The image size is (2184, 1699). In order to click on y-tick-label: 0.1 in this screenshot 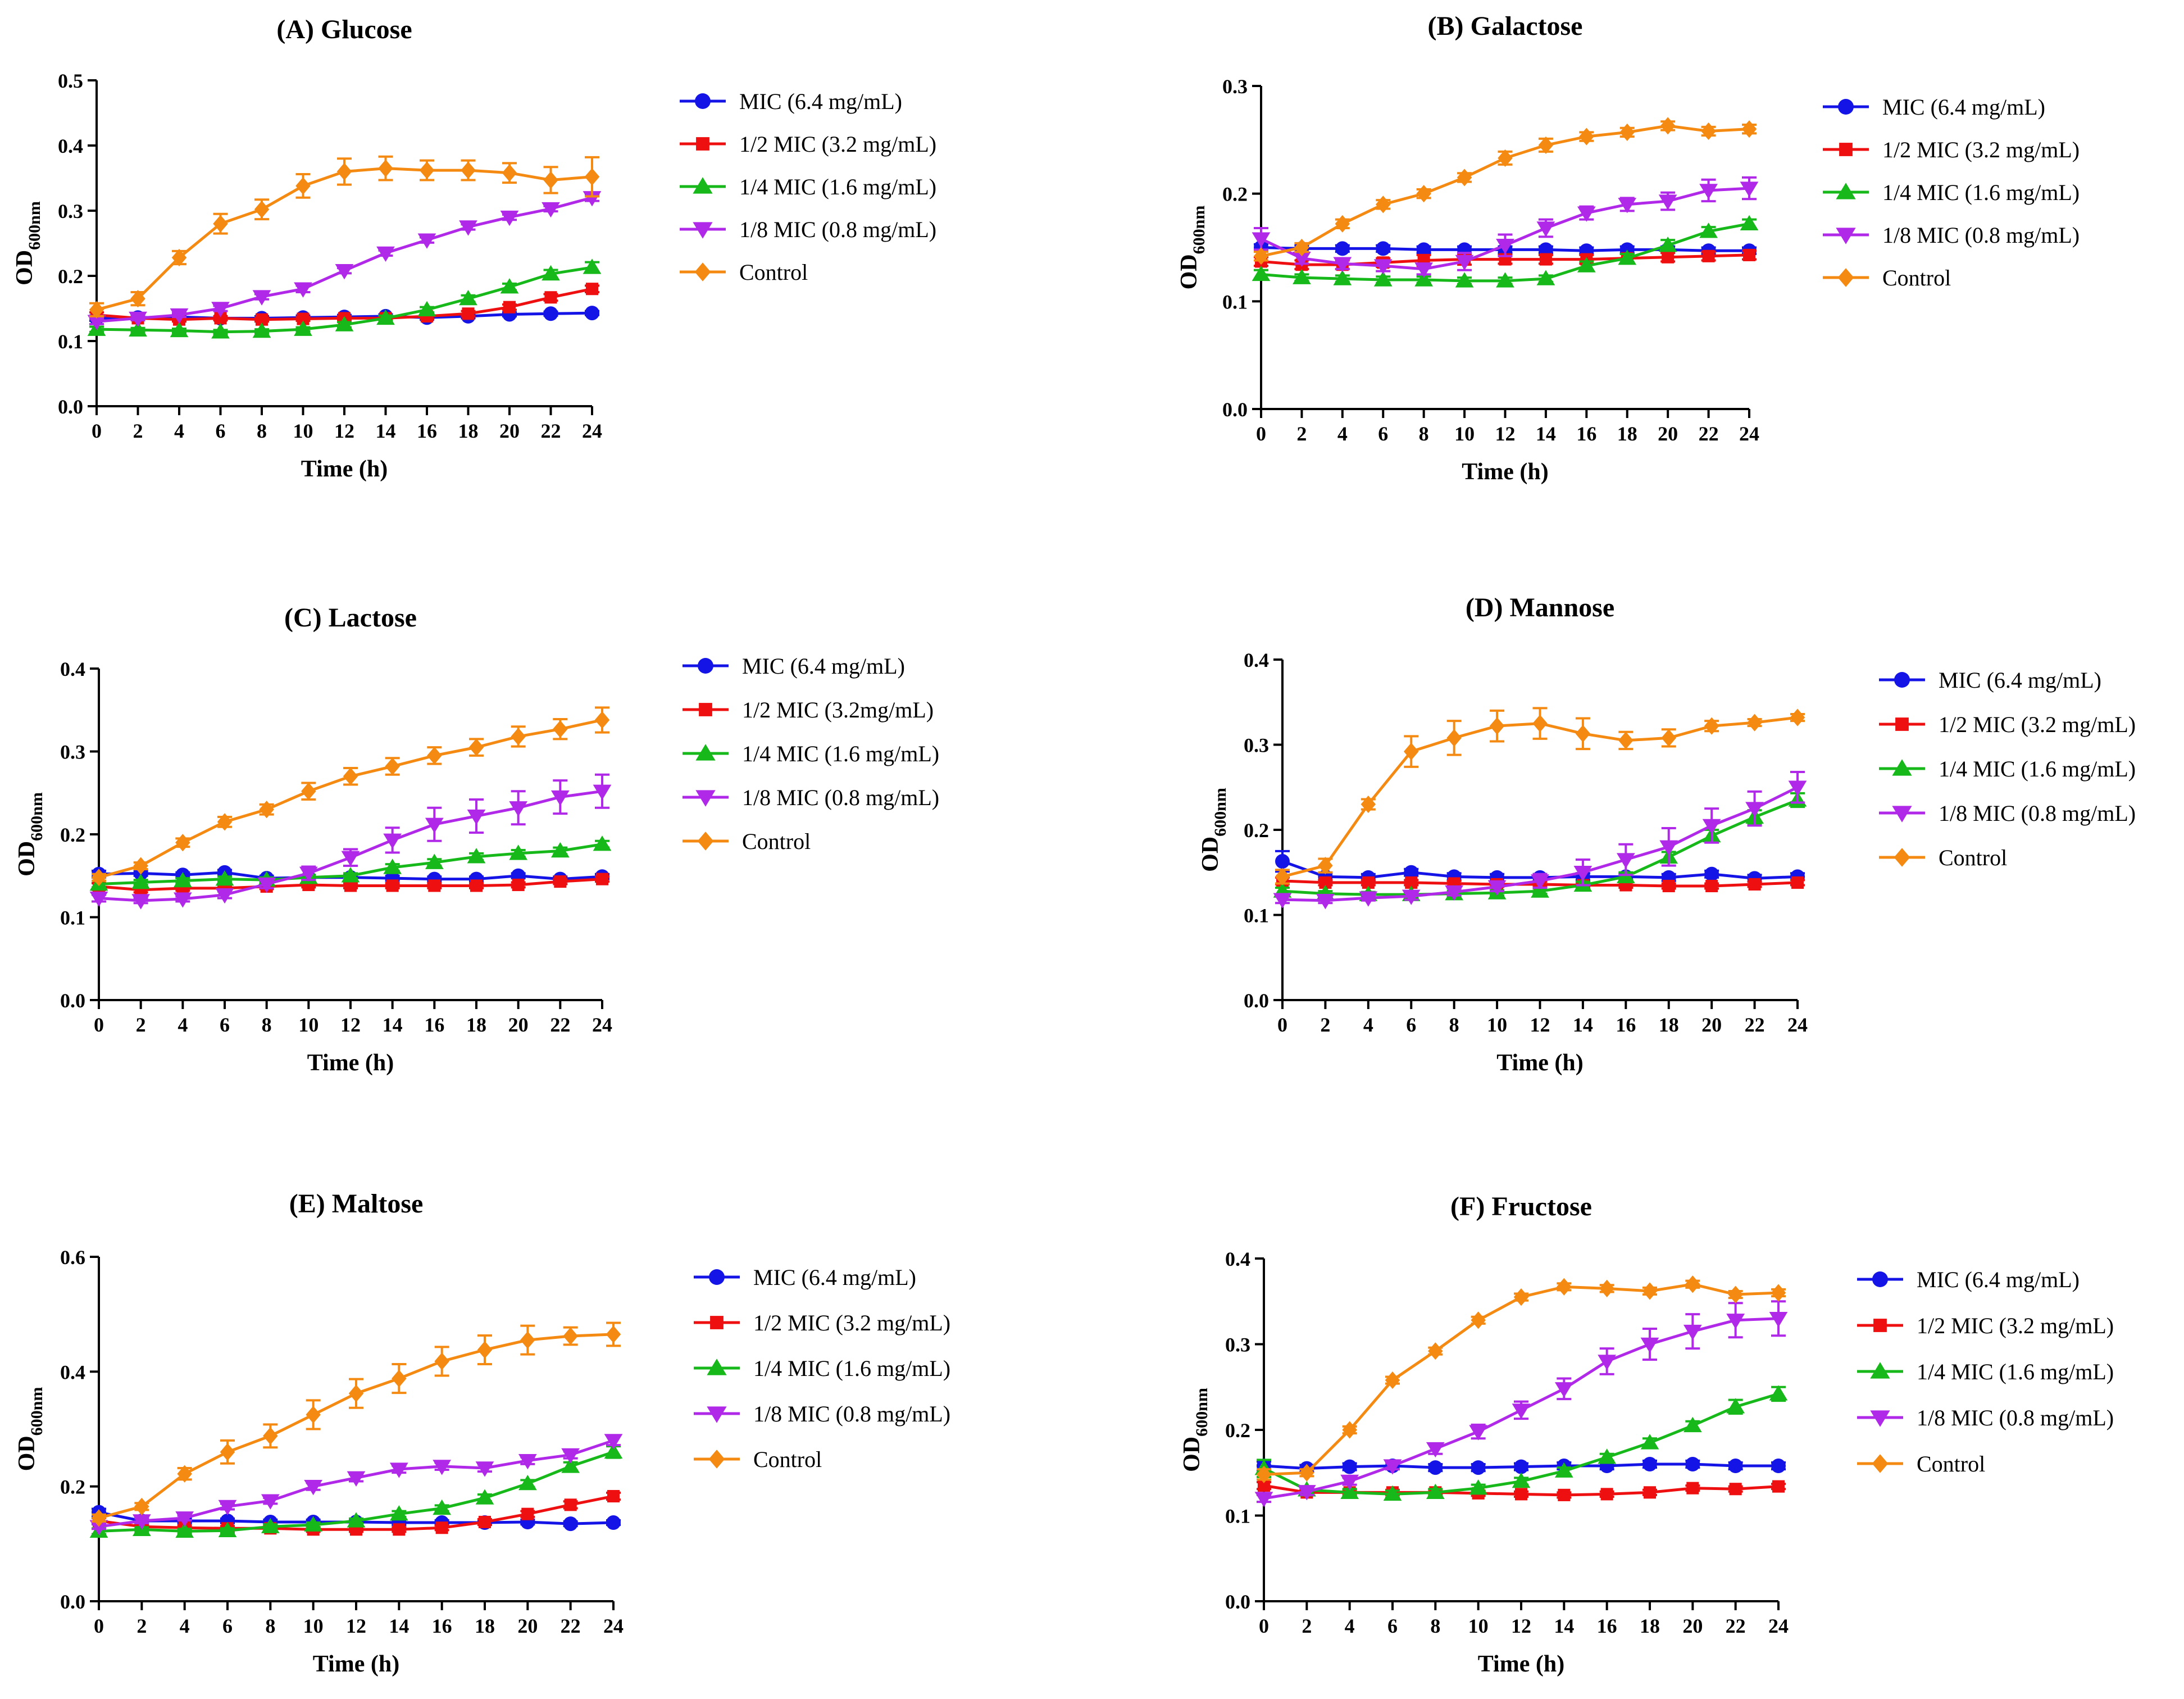, I will do `click(1237, 1516)`.